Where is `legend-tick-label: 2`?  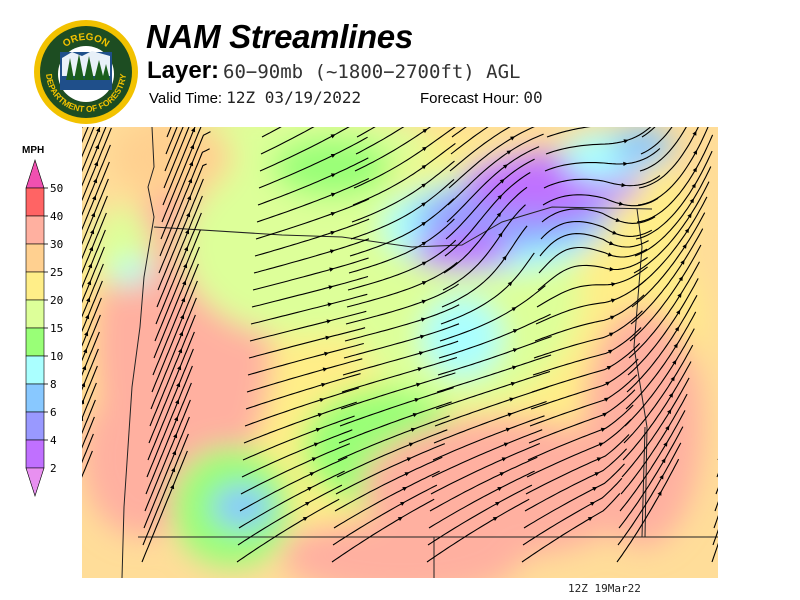 legend-tick-label: 2 is located at coordinates (53, 468).